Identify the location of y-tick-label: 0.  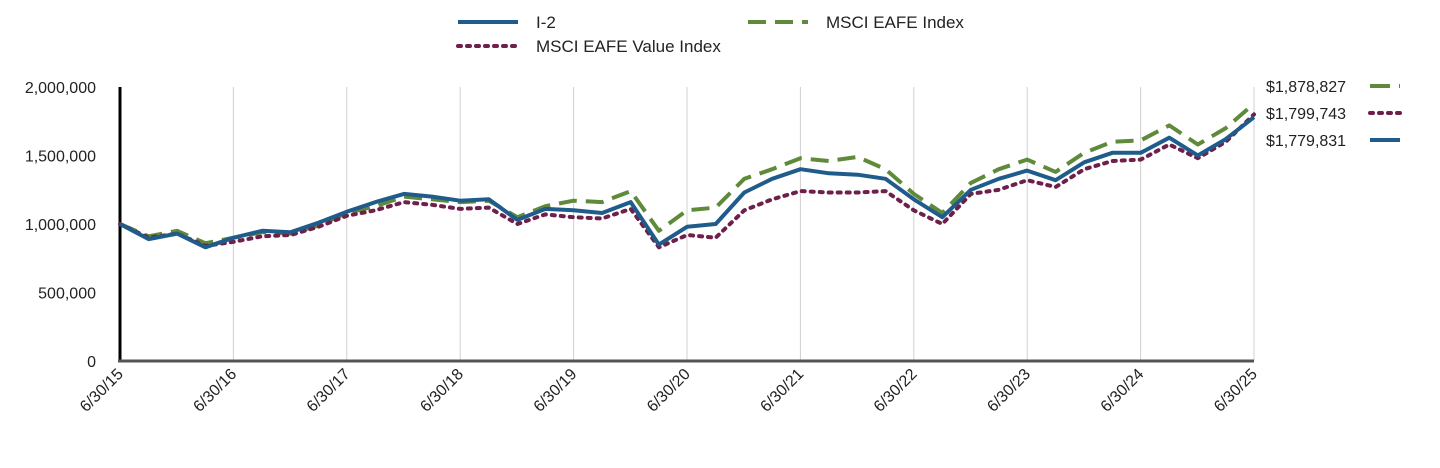
(91, 362).